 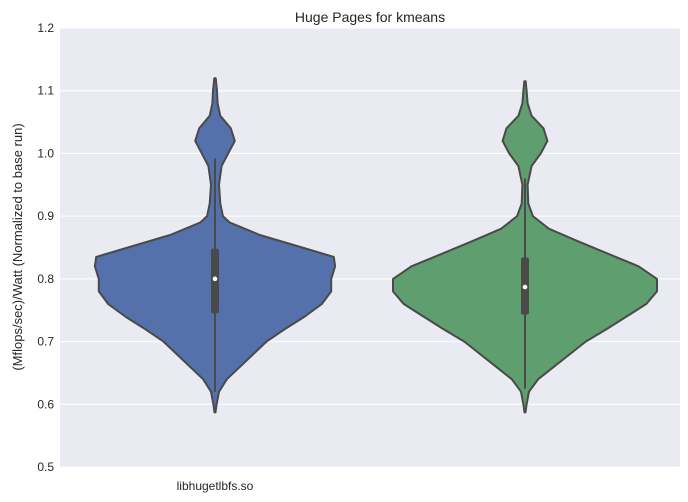 What do you see at coordinates (45, 91) in the screenshot?
I see `y-tick-label: 1.1` at bounding box center [45, 91].